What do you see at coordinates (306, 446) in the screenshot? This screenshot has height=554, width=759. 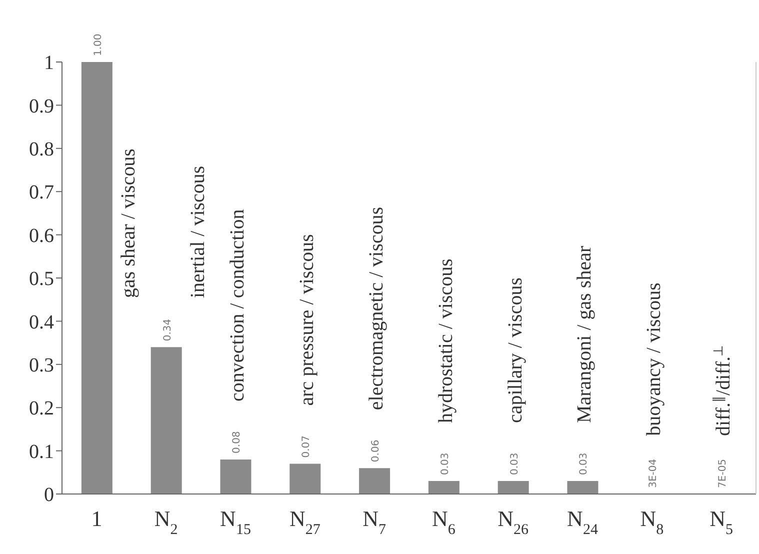 I see `data-label: 0.07` at bounding box center [306, 446].